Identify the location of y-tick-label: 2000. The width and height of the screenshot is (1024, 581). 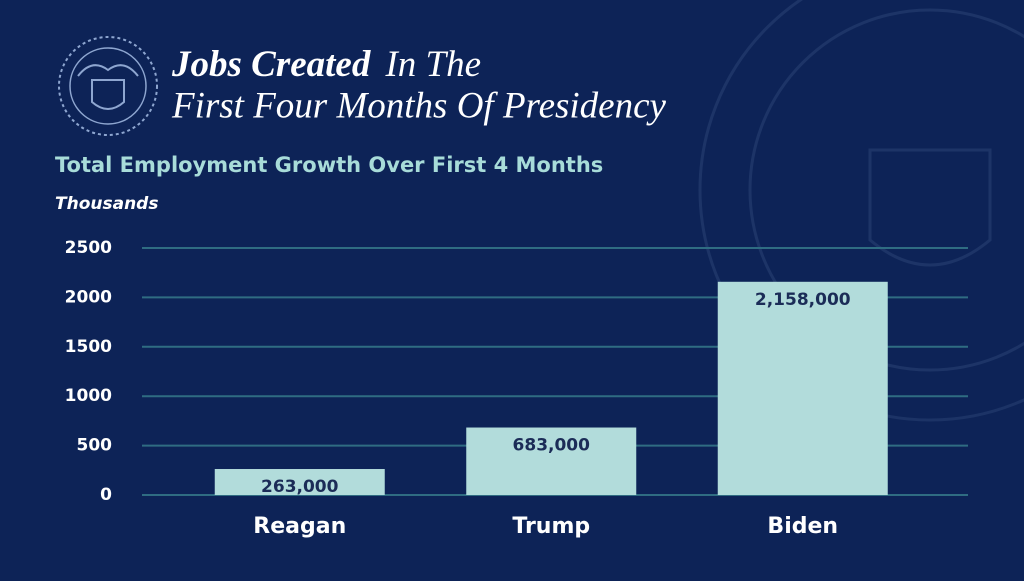
(88, 297).